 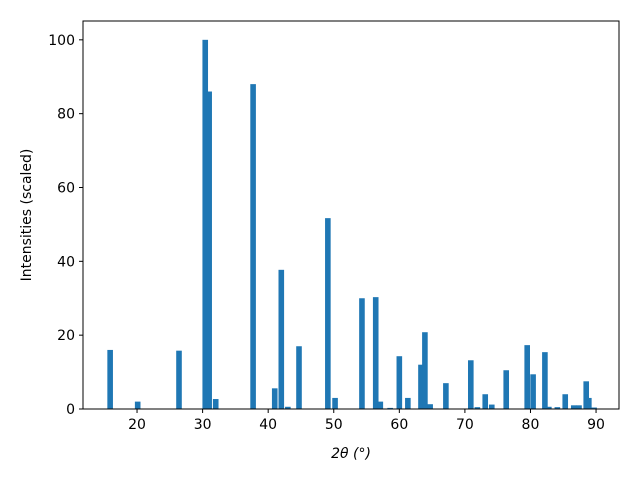 What do you see at coordinates (137, 425) in the screenshot?
I see `x-tick-label: 20` at bounding box center [137, 425].